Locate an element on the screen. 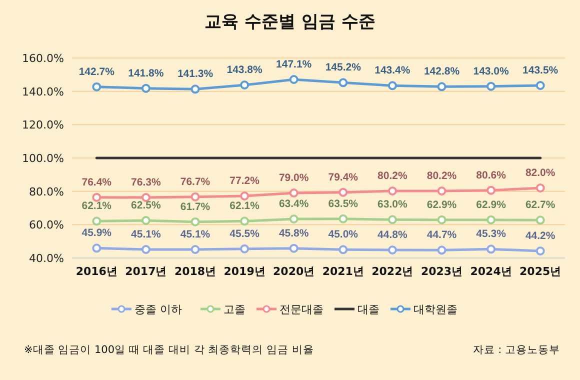  data-label: 143.8% is located at coordinates (245, 70).